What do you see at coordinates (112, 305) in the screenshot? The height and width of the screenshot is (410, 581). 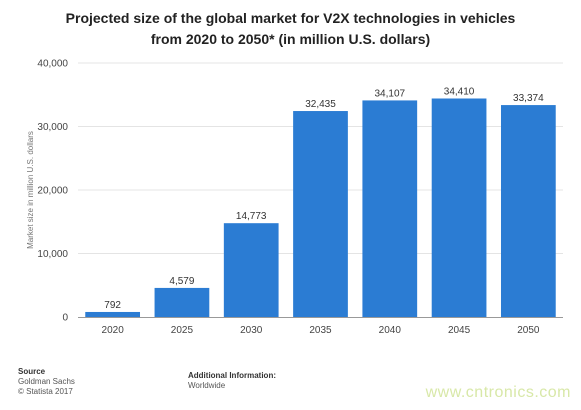 I see `bar-value-label: 792` at bounding box center [112, 305].